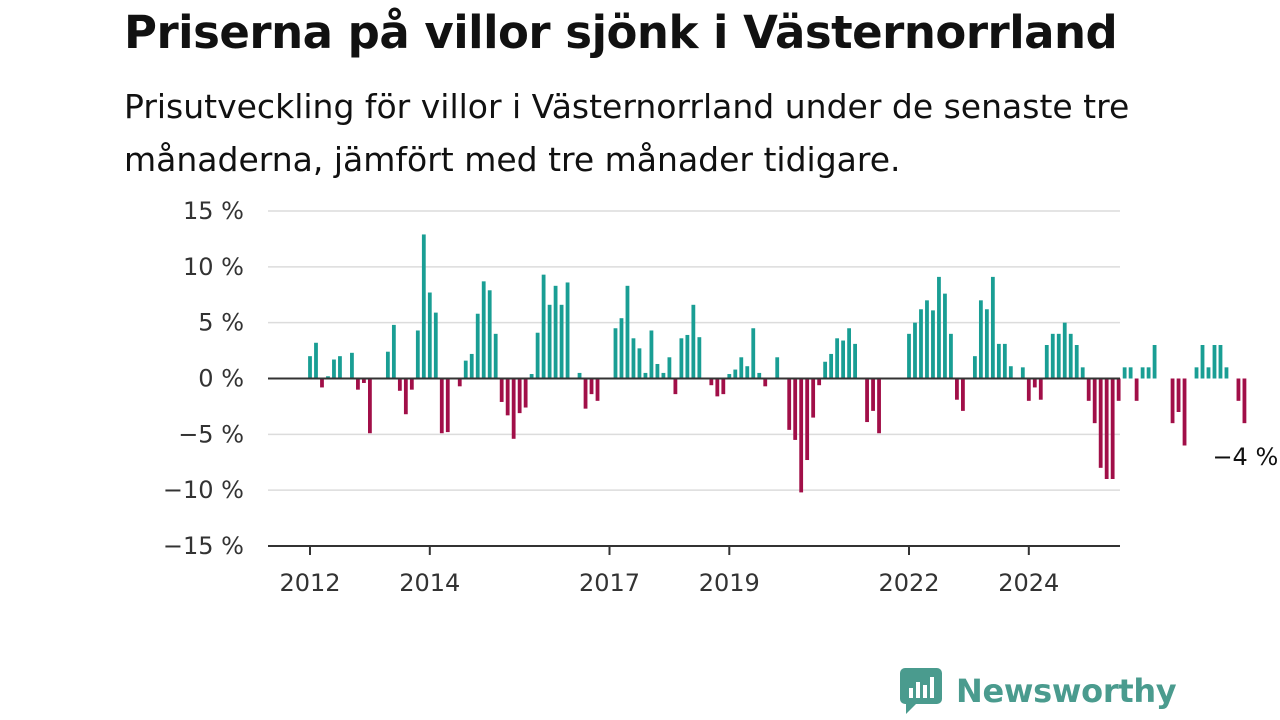 This screenshot has width=1280, height=720. Describe the element at coordinates (221, 379) in the screenshot. I see `y-tick-label: 0 %` at that location.